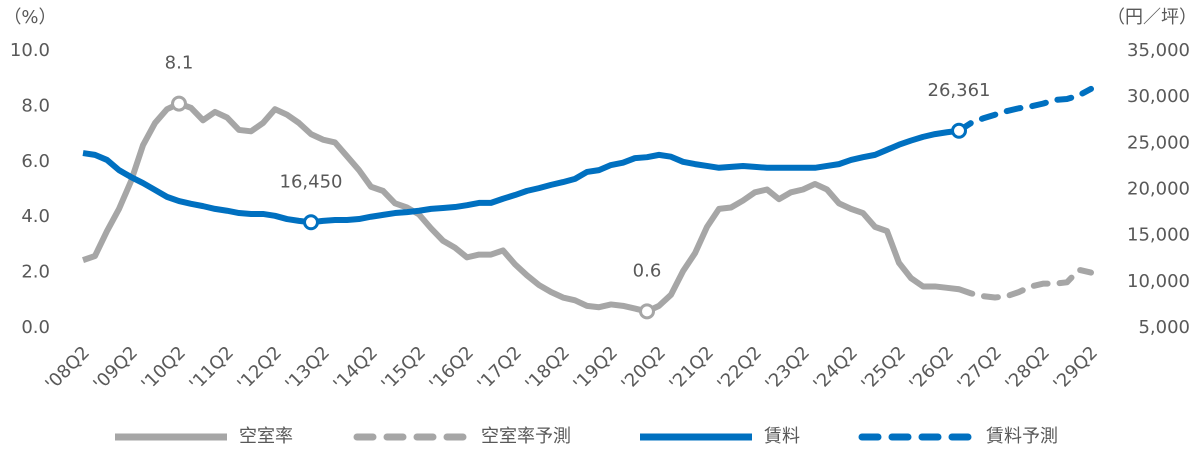 This screenshot has width=1200, height=454. Describe the element at coordinates (403, 368) in the screenshot. I see `x-tick-label: '15Q2` at that location.